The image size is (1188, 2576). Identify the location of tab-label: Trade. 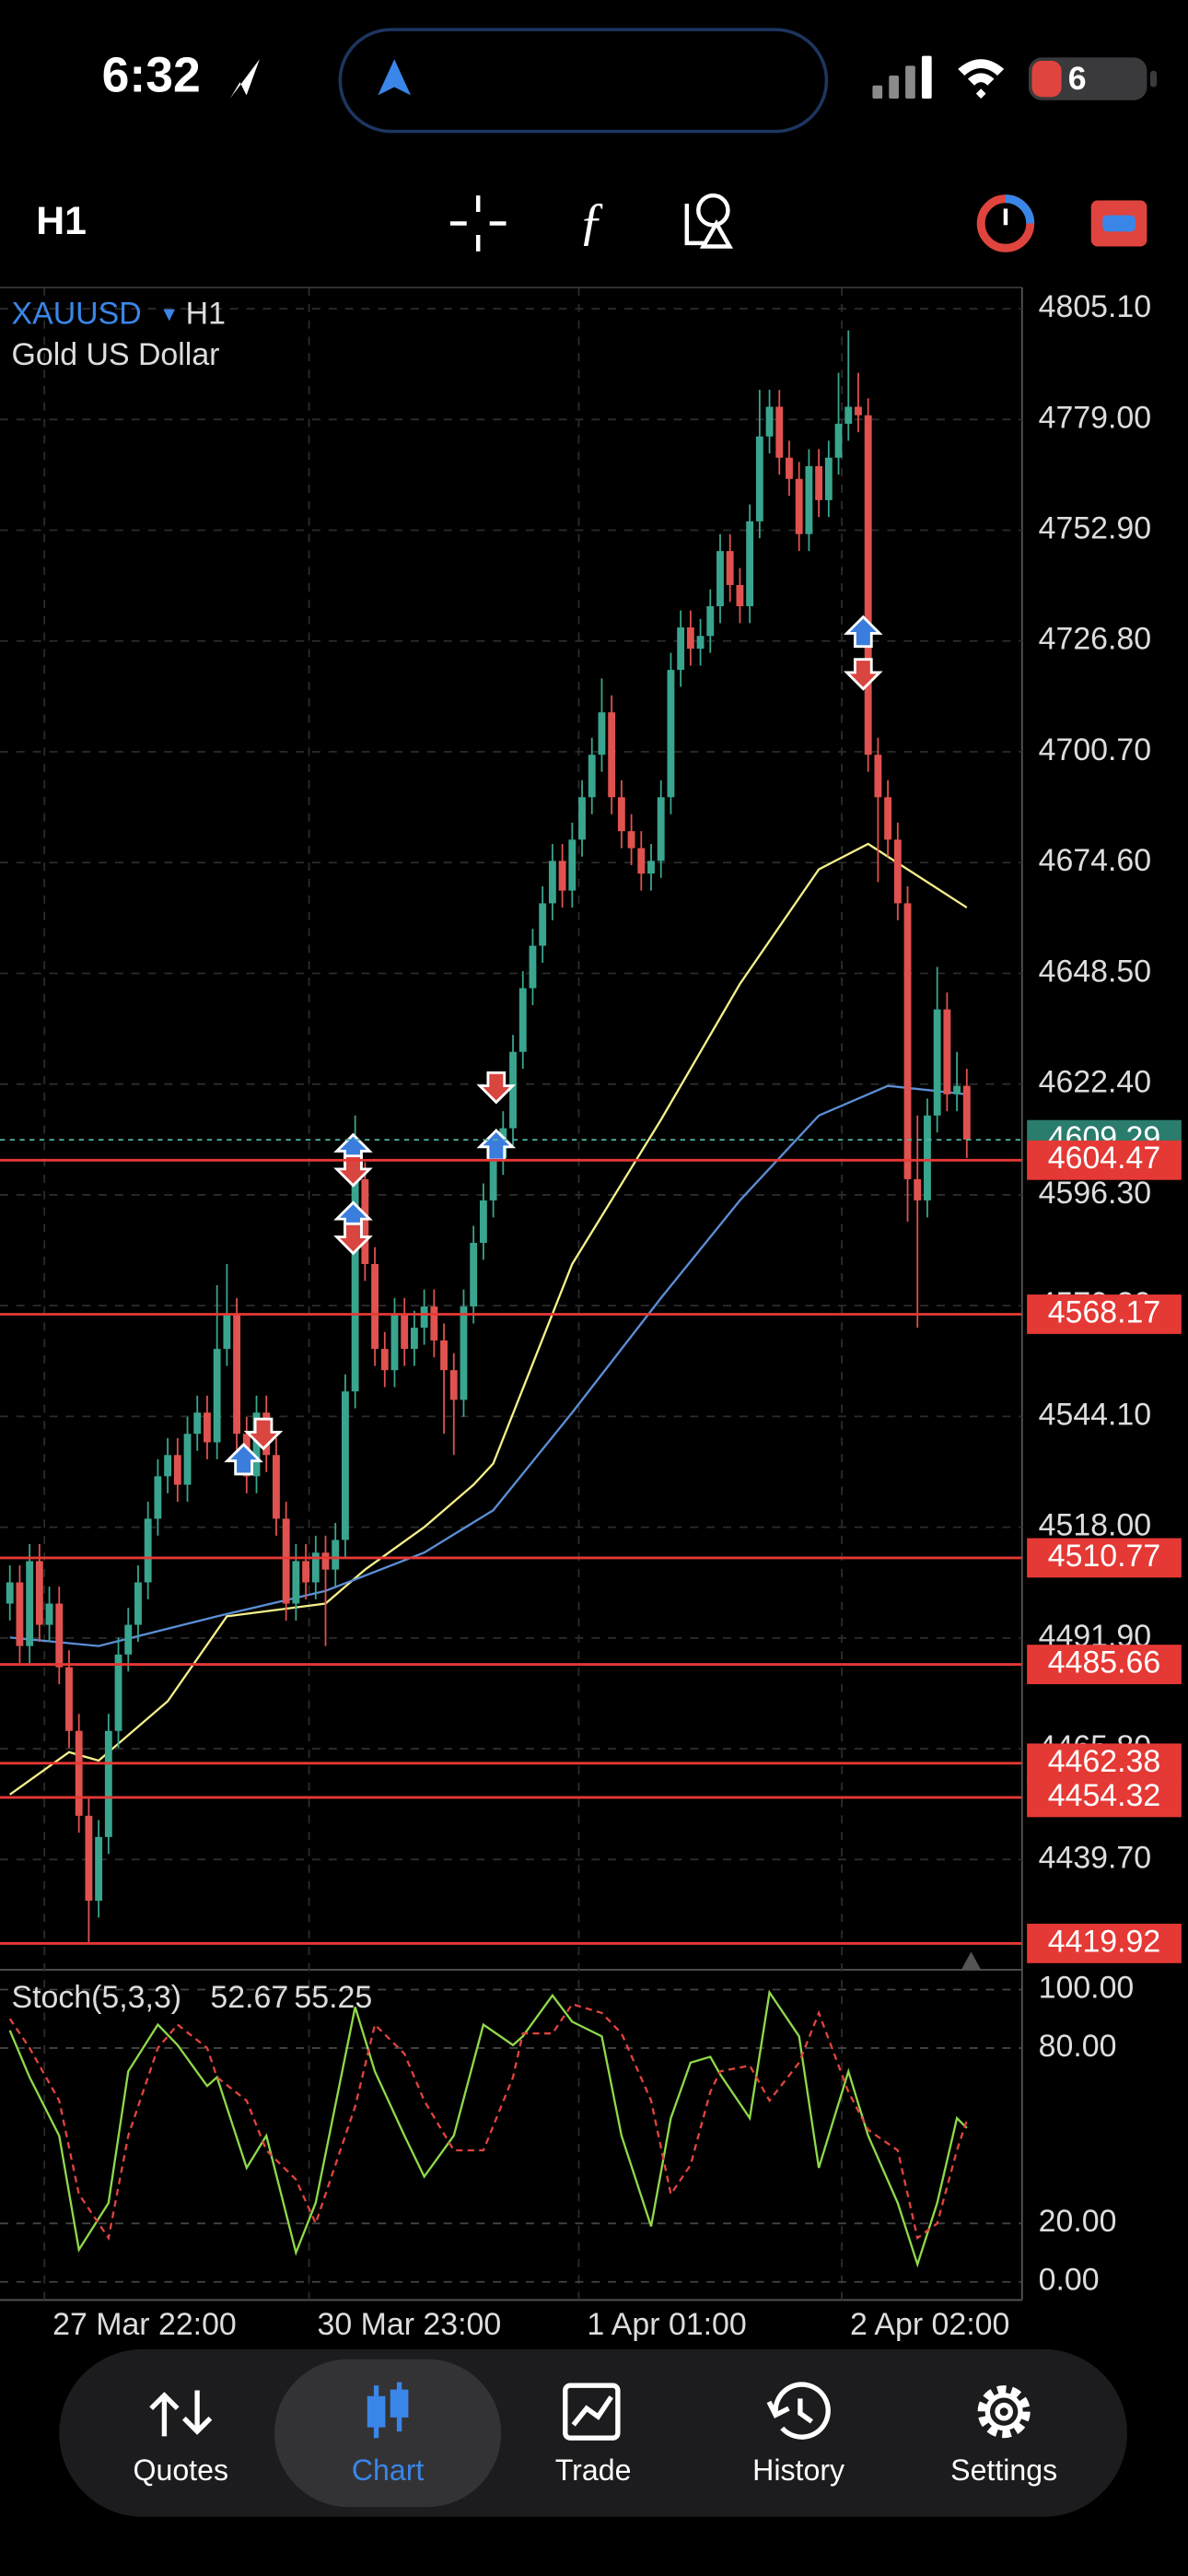
(593, 2470).